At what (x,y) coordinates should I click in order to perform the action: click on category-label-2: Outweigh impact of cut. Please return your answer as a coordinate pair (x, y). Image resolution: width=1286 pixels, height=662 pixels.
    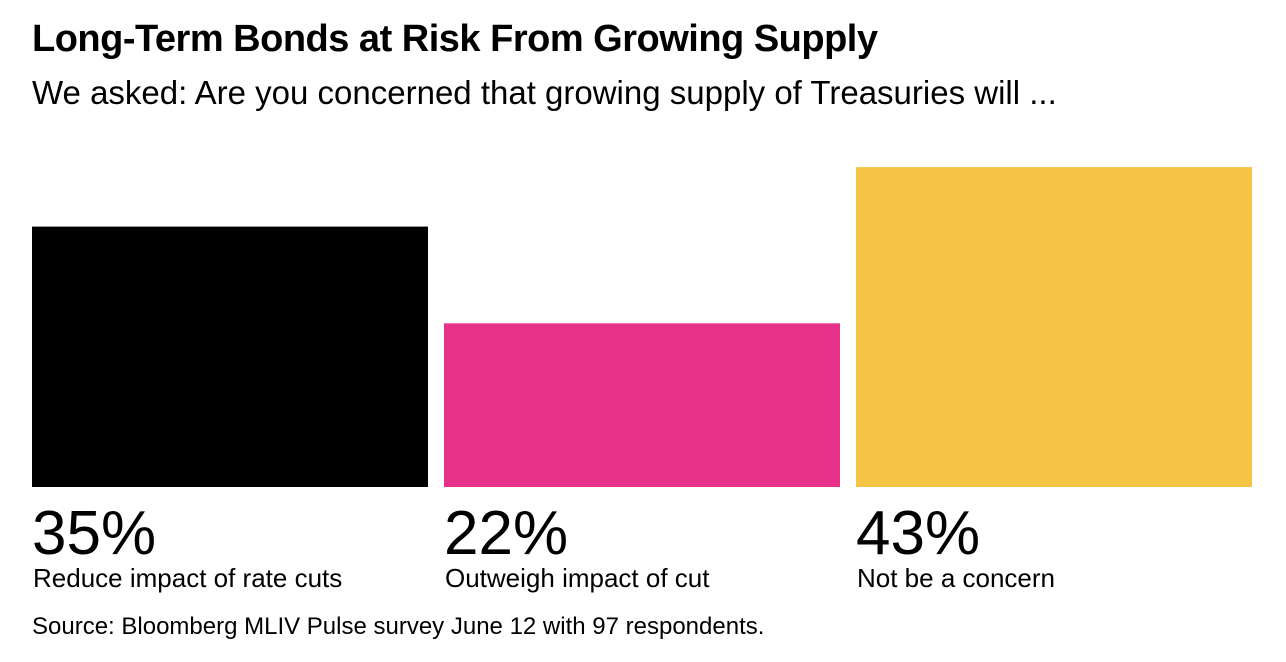
    Looking at the image, I should click on (577, 578).